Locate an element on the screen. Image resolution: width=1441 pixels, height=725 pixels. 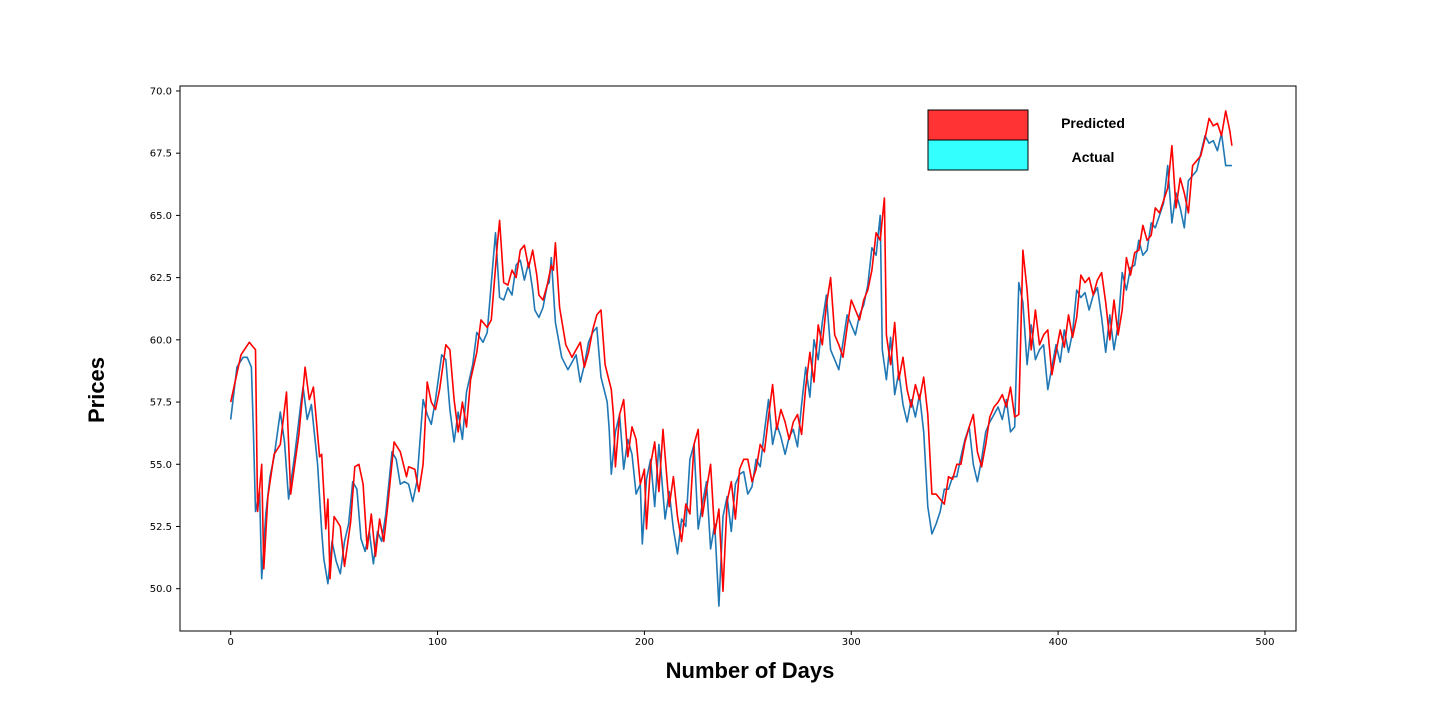
y-tick-label: 67.5 is located at coordinates (161, 154).